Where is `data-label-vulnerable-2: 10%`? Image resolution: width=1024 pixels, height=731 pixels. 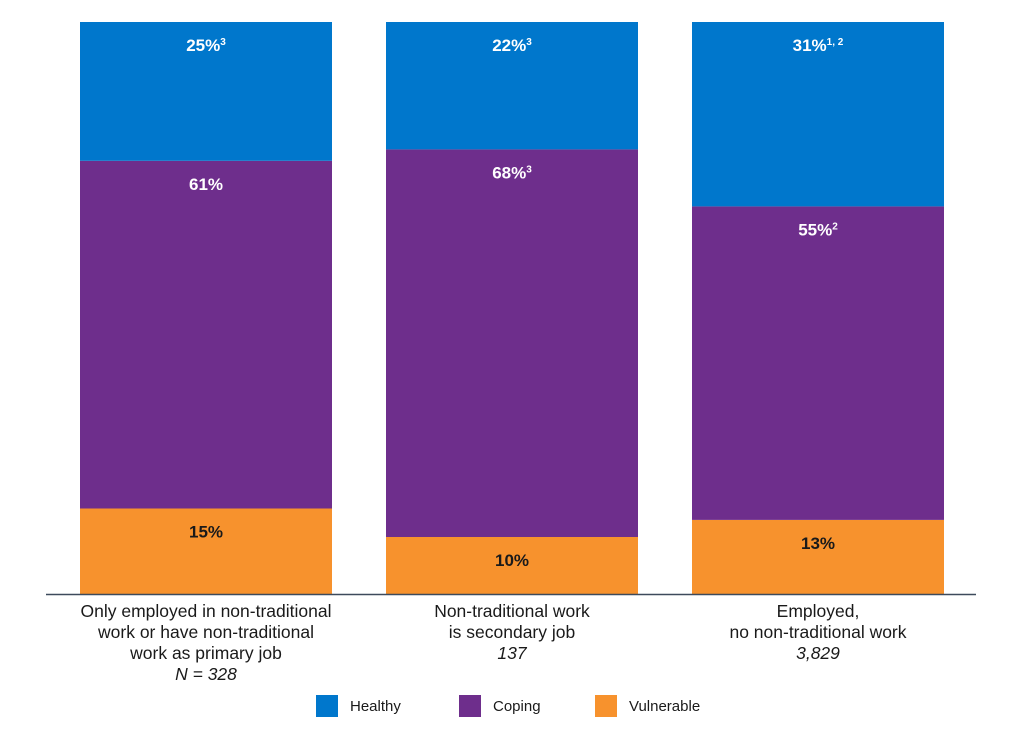
data-label-vulnerable-2: 10% is located at coordinates (512, 560).